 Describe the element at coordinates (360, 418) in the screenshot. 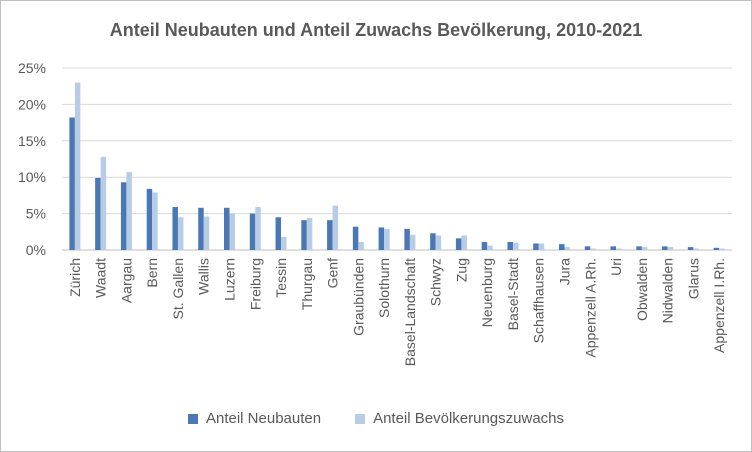

I see `legend-swatch-bevoelkerungszuwachs` at that location.